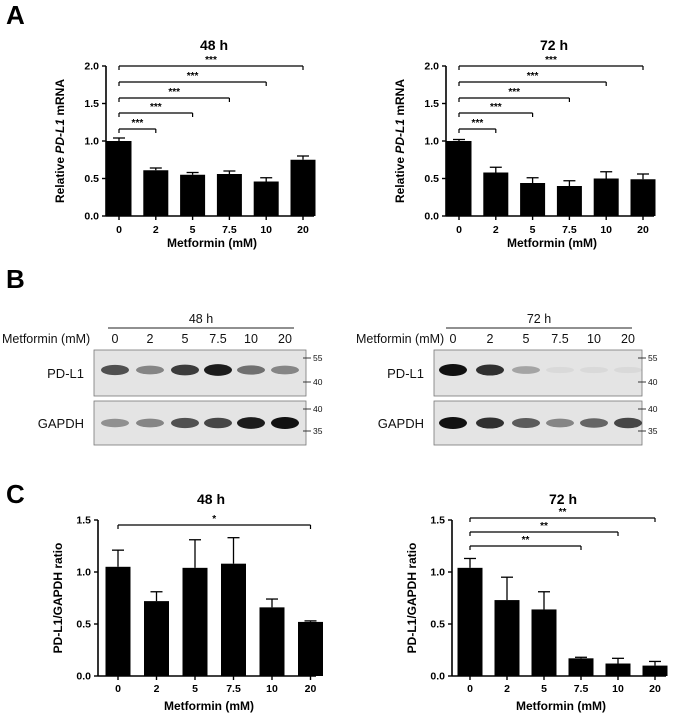  I want to click on y-axis-label: Relative PD-L1 mRNA, so click(400, 141).